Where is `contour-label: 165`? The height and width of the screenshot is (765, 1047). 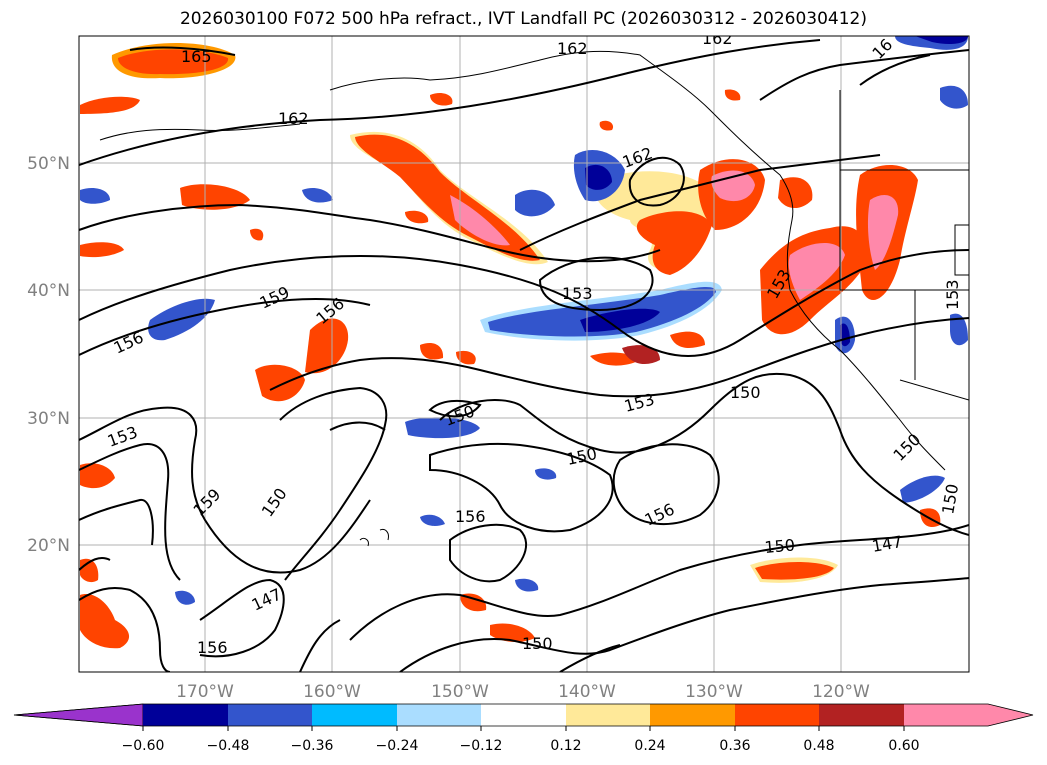 contour-label: 165 is located at coordinates (196, 56).